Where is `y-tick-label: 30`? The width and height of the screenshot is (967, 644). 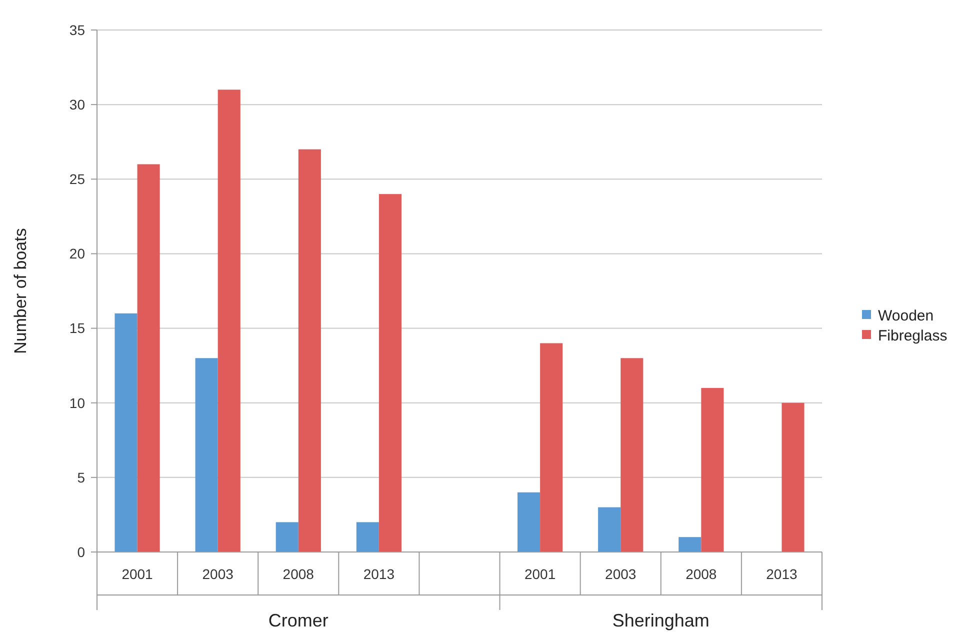
y-tick-label: 30 is located at coordinates (77, 104).